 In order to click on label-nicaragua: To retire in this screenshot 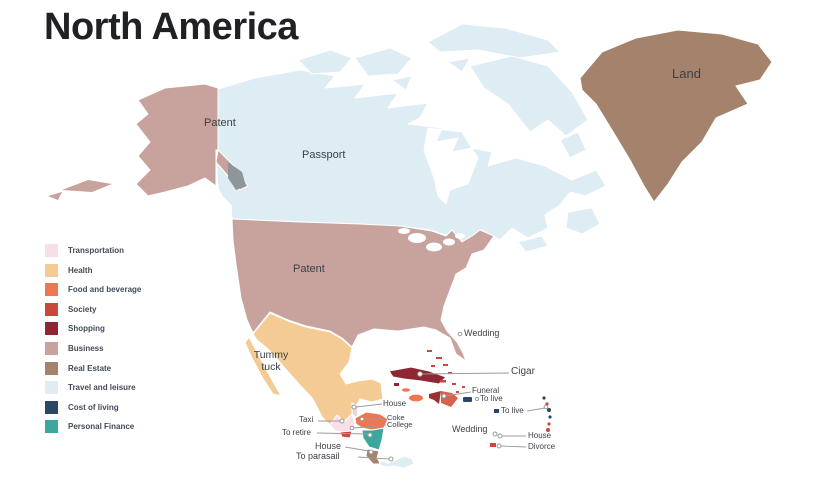, I will do `click(296, 432)`.